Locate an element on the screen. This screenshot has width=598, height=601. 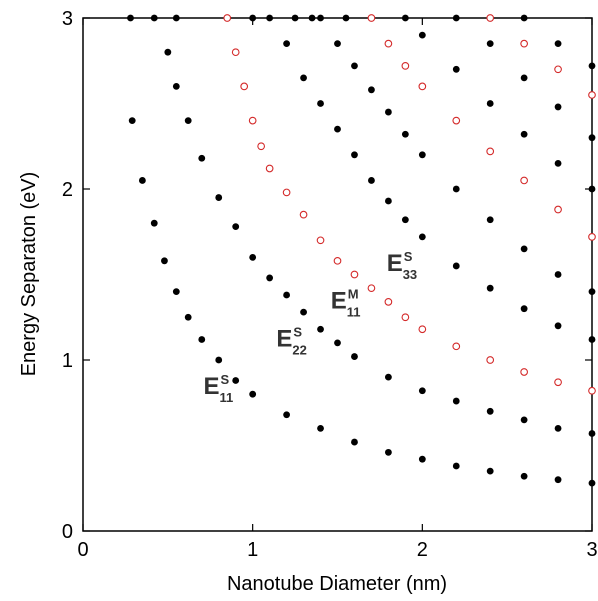
branch-label: E S 33 is located at coordinates (402, 265).